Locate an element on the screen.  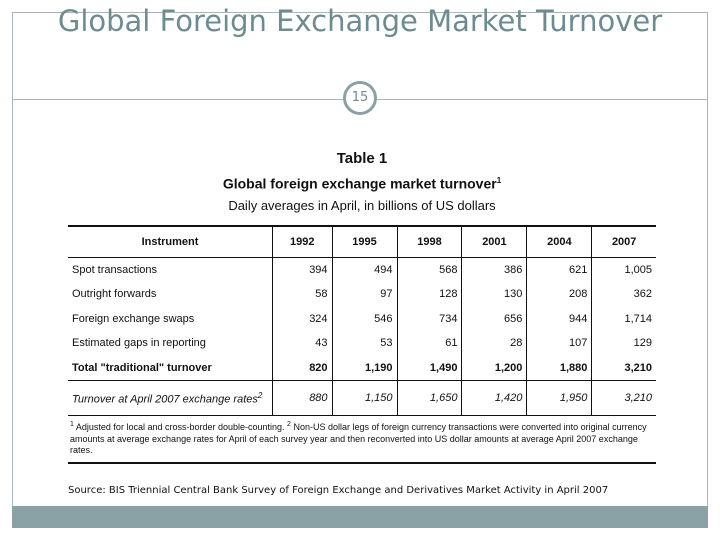
row-label: Turnover at April 2007 exchange rates2 is located at coordinates (170, 398).